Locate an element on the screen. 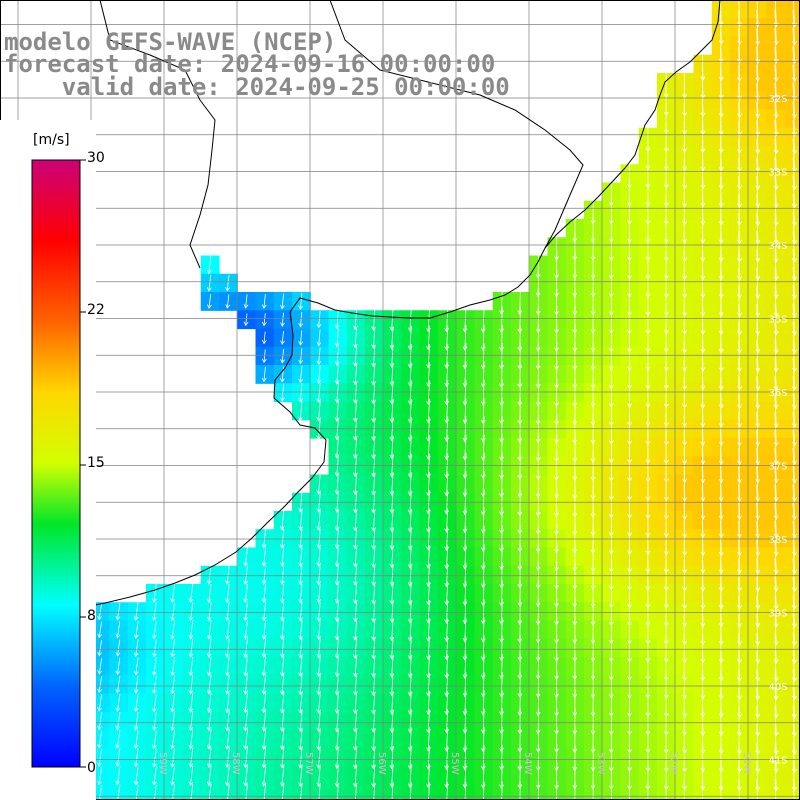 The height and width of the screenshot is (800, 800). colorbar-tick-label: 22 is located at coordinates (96, 310).